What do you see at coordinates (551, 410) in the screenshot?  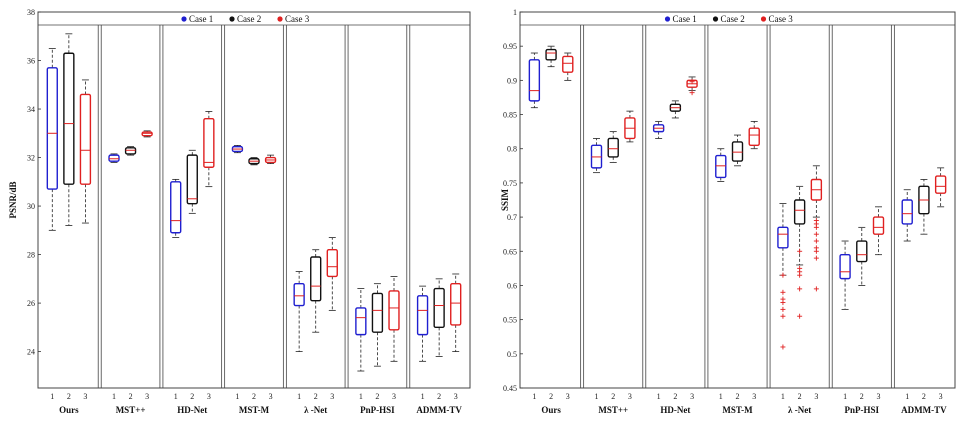 I see `method-label: Ours` at bounding box center [551, 410].